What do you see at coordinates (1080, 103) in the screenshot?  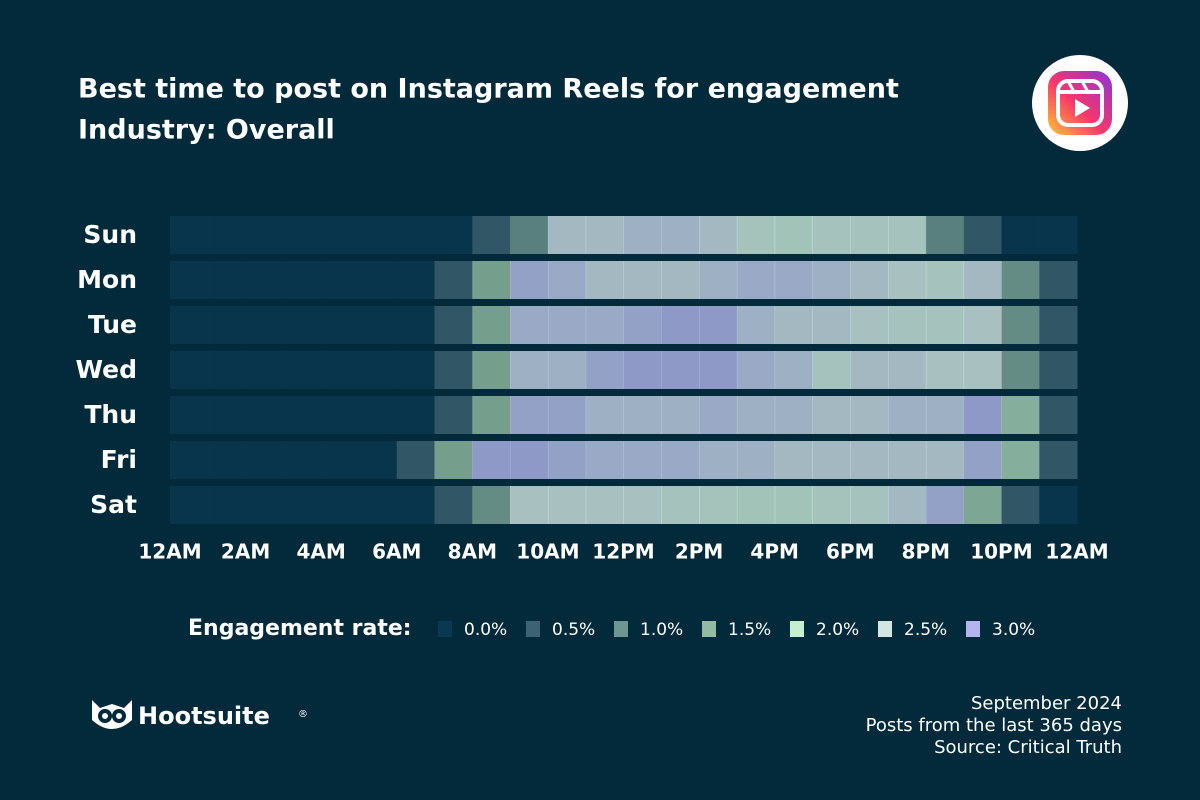 I see `instagram-reels-icon` at bounding box center [1080, 103].